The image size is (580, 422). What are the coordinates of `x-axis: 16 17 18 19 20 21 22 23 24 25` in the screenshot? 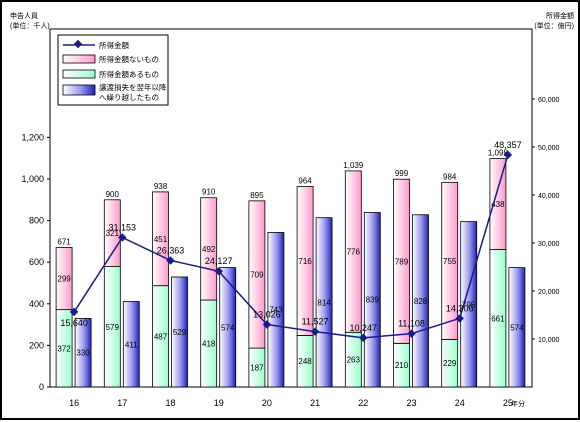 It's located at (291, 403).